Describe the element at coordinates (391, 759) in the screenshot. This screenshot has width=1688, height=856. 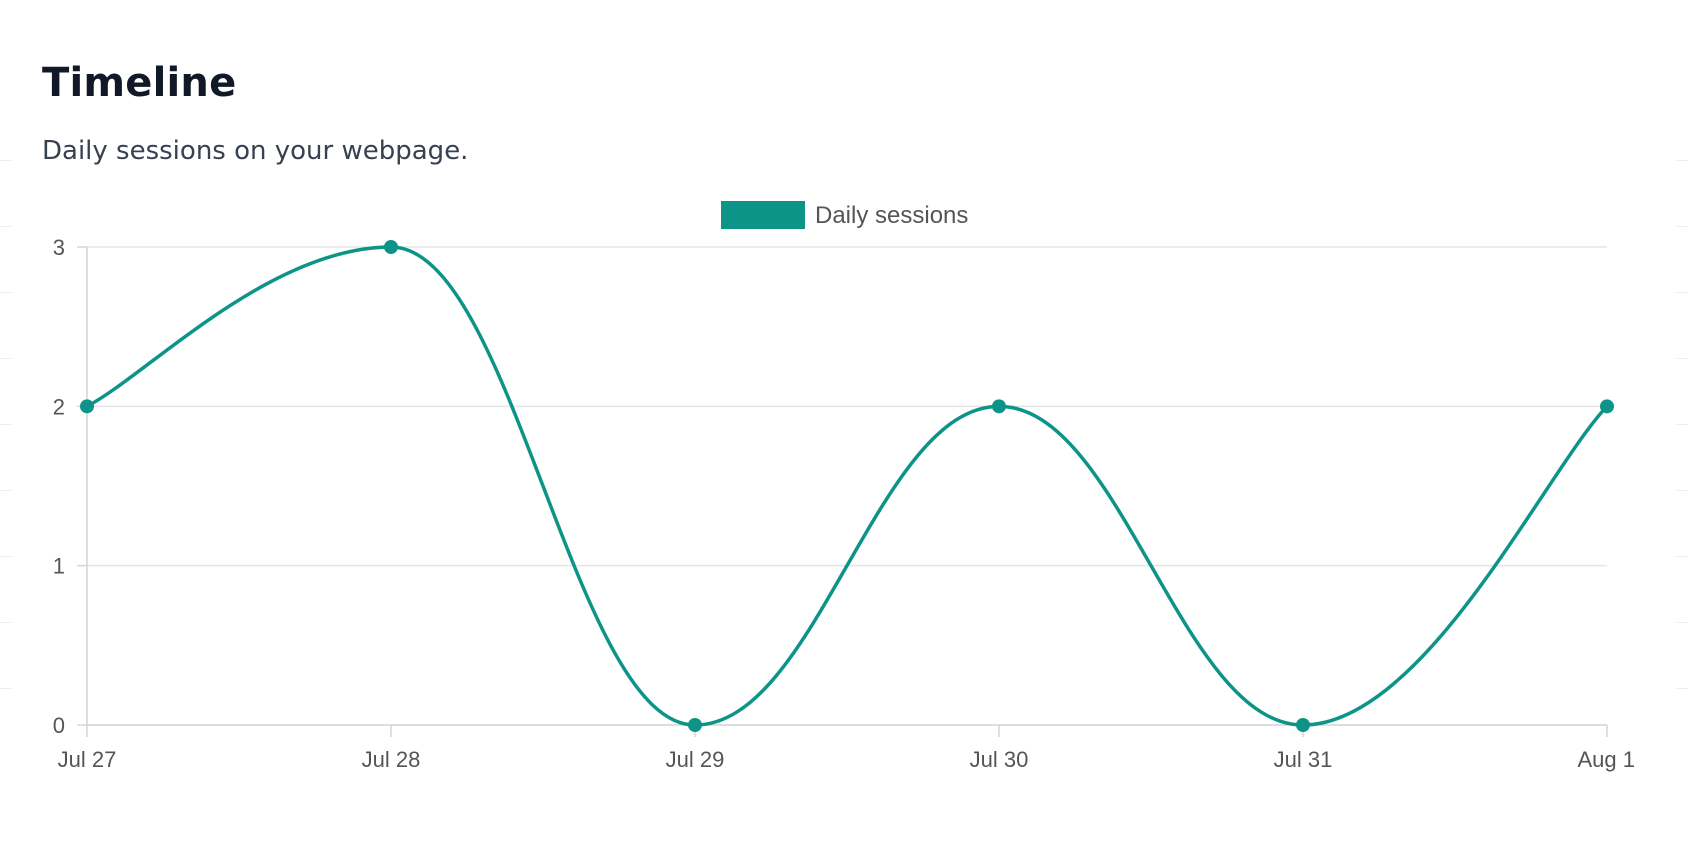
I see `x-tick-label: Jul 28` at that location.